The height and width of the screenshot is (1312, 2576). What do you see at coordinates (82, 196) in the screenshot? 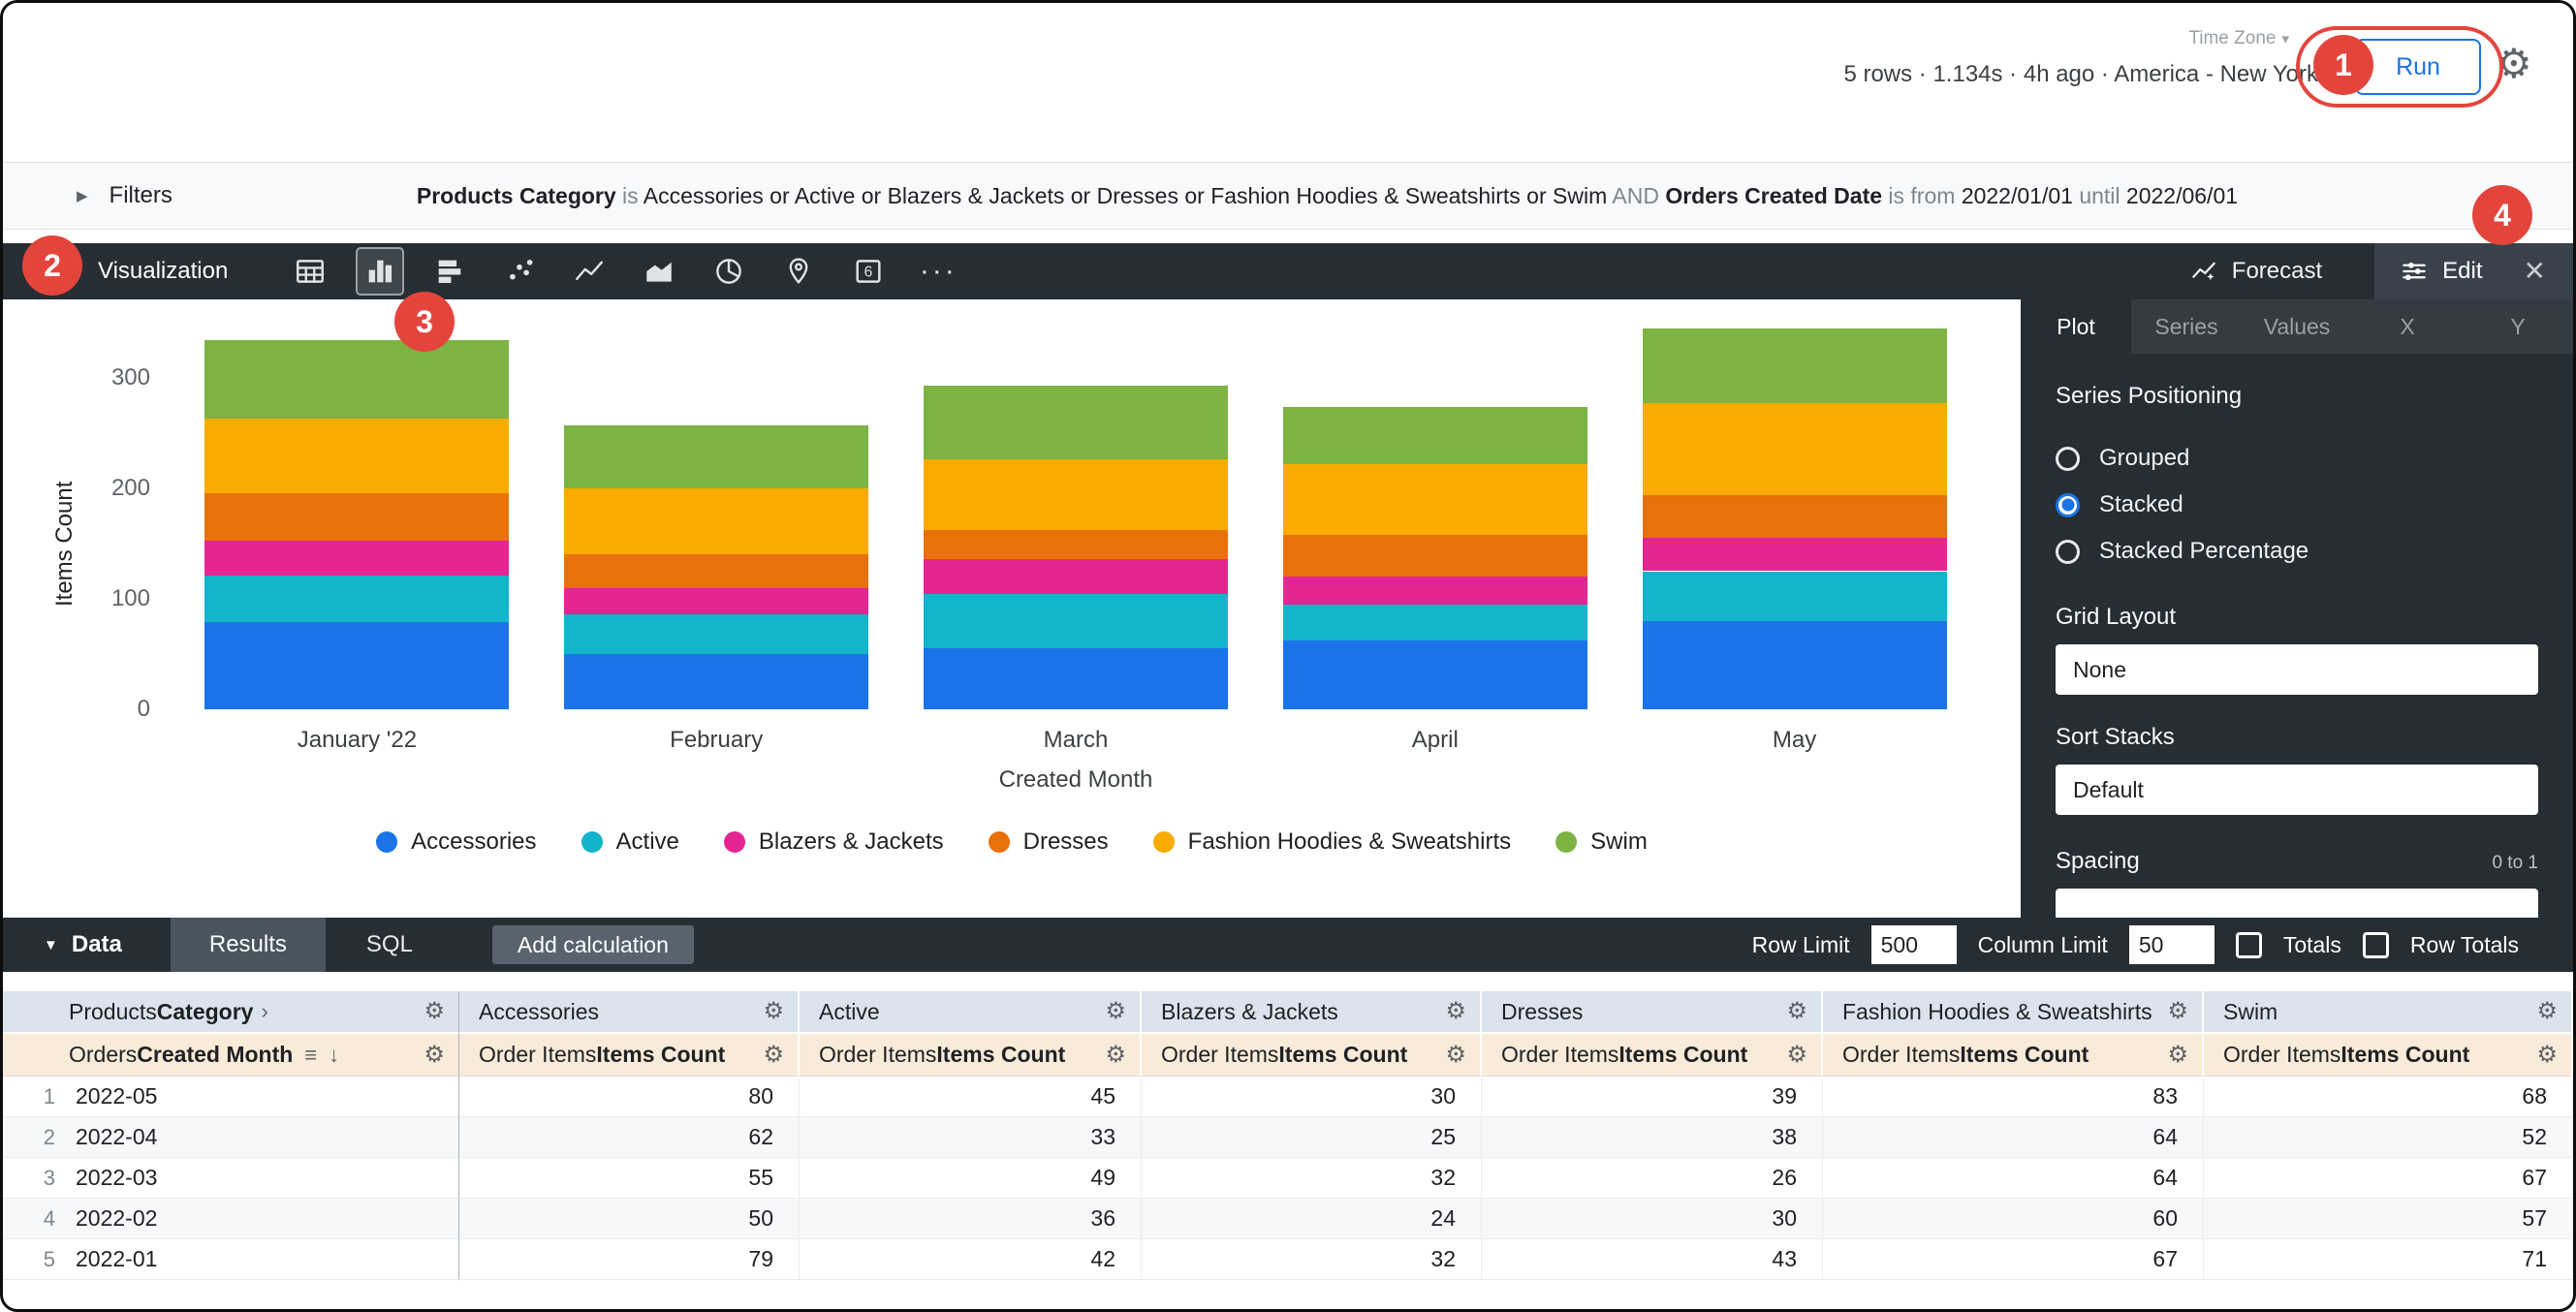
I see `expand-right-icon: ▶` at bounding box center [82, 196].